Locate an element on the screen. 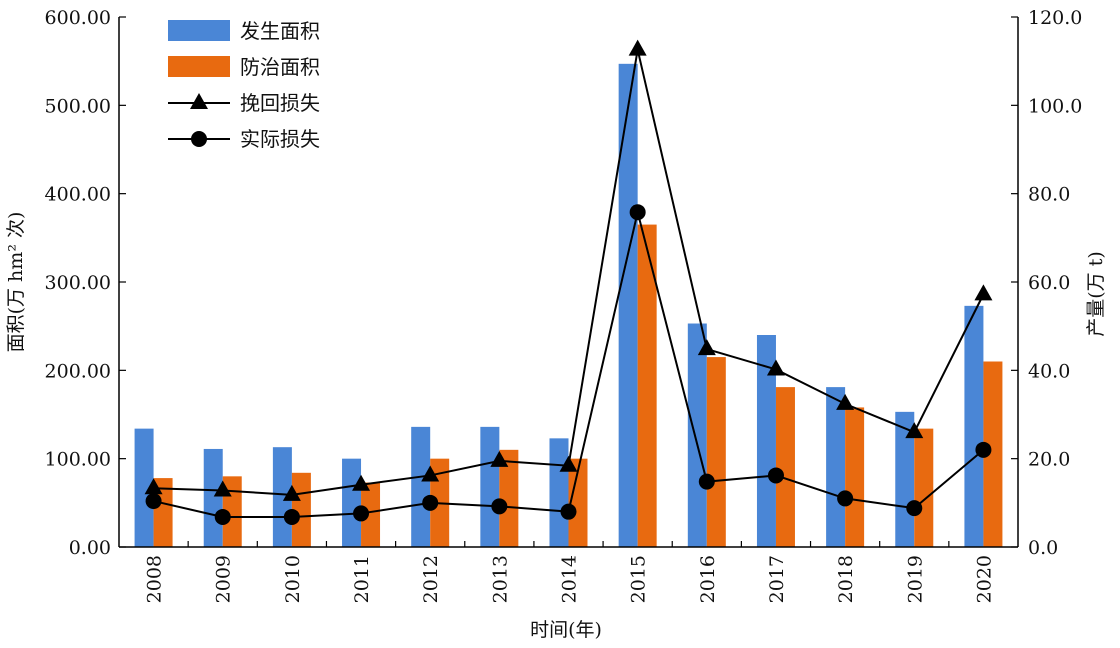 The width and height of the screenshot is (1120, 648). y-left-tick-label: 400.00 is located at coordinates (78, 195).